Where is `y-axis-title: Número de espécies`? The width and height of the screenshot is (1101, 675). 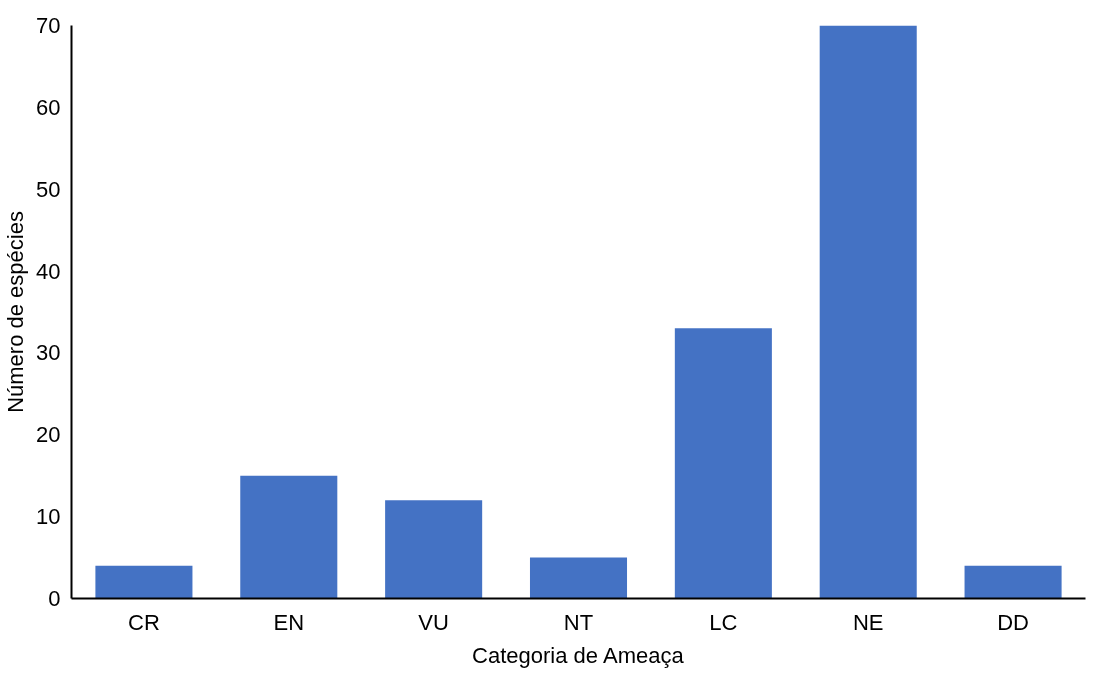 y-axis-title: Número de espécies is located at coordinates (16, 312).